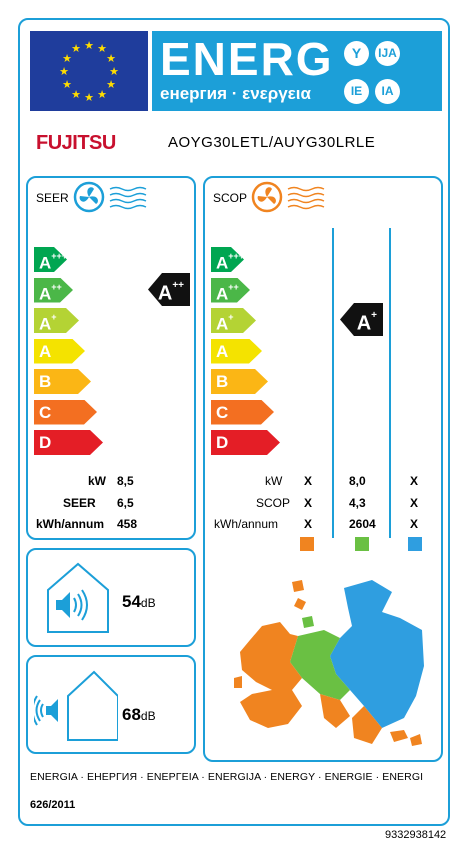 Image resolution: width=471 pixels, height=857 pixels. What do you see at coordinates (125, 503) in the screenshot?
I see `seer-seer-value: 6,5` at bounding box center [125, 503].